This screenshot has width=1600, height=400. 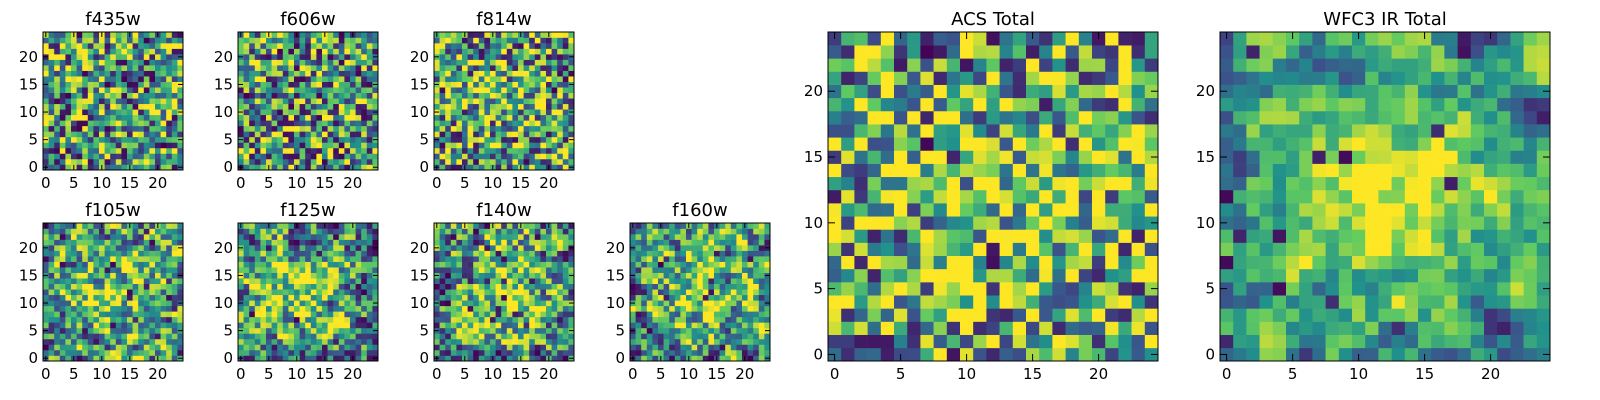 What do you see at coordinates (352, 183) in the screenshot?
I see `x-tick-label: 20` at bounding box center [352, 183].